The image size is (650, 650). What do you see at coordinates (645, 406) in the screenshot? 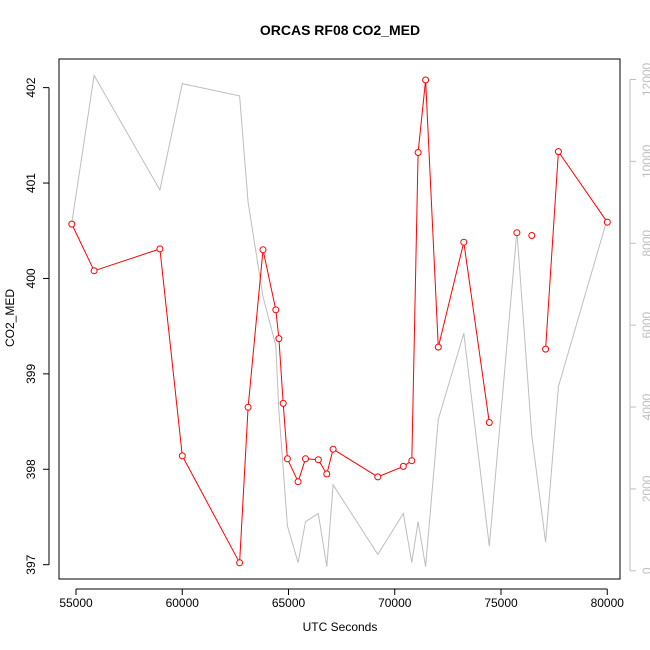
I see `y2-tick-label: 4000` at bounding box center [645, 406].